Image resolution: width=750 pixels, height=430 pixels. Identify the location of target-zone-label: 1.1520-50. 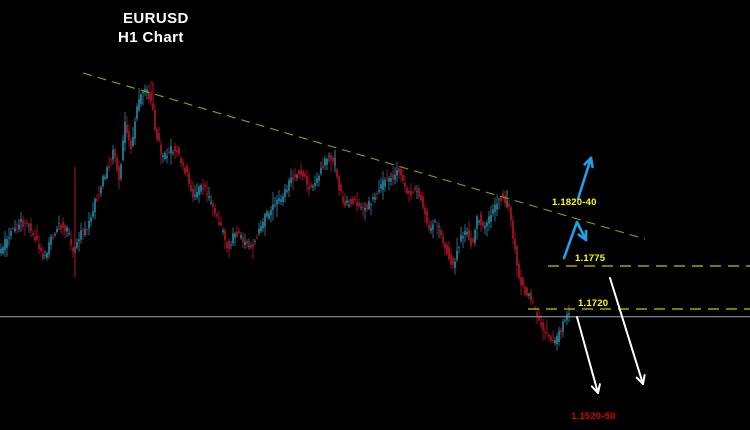
(593, 416).